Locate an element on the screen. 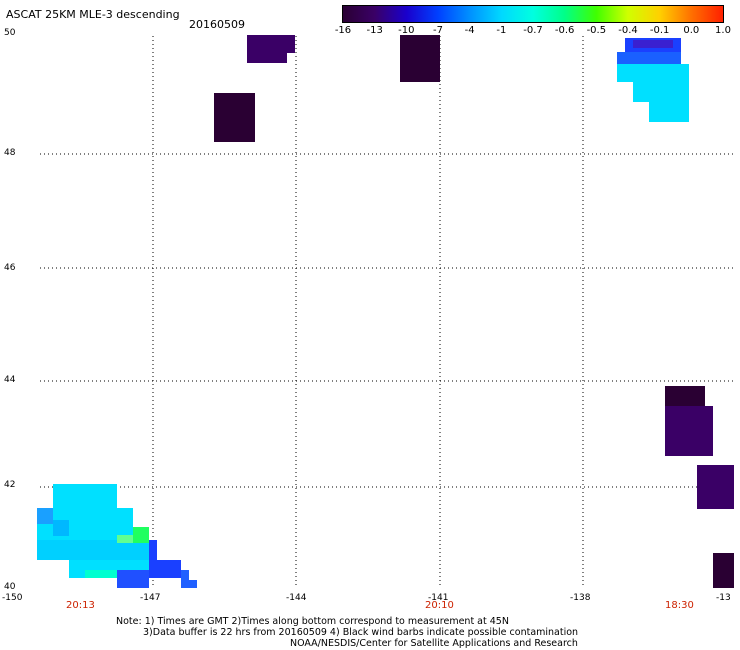 This screenshot has height=650, width=740. lat-label-44: 44 is located at coordinates (10, 380).